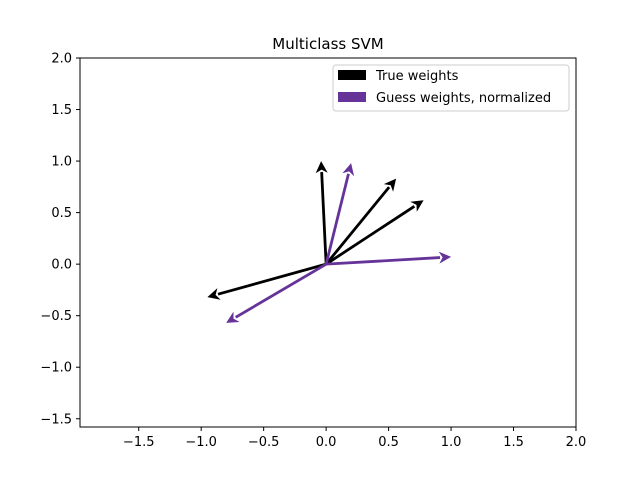 This screenshot has height=480, width=640. What do you see at coordinates (463, 98) in the screenshot?
I see `legend-label-guess-weights: Guess weights, normalized` at bounding box center [463, 98].